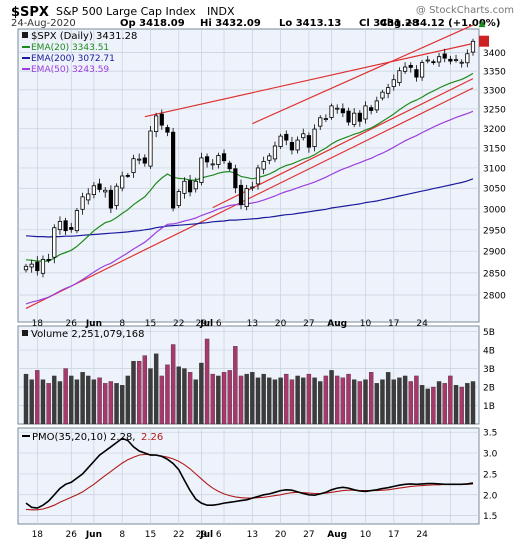  What do you see at coordinates (249, 208) in the screenshot?
I see `ema200-line` at bounding box center [249, 208].